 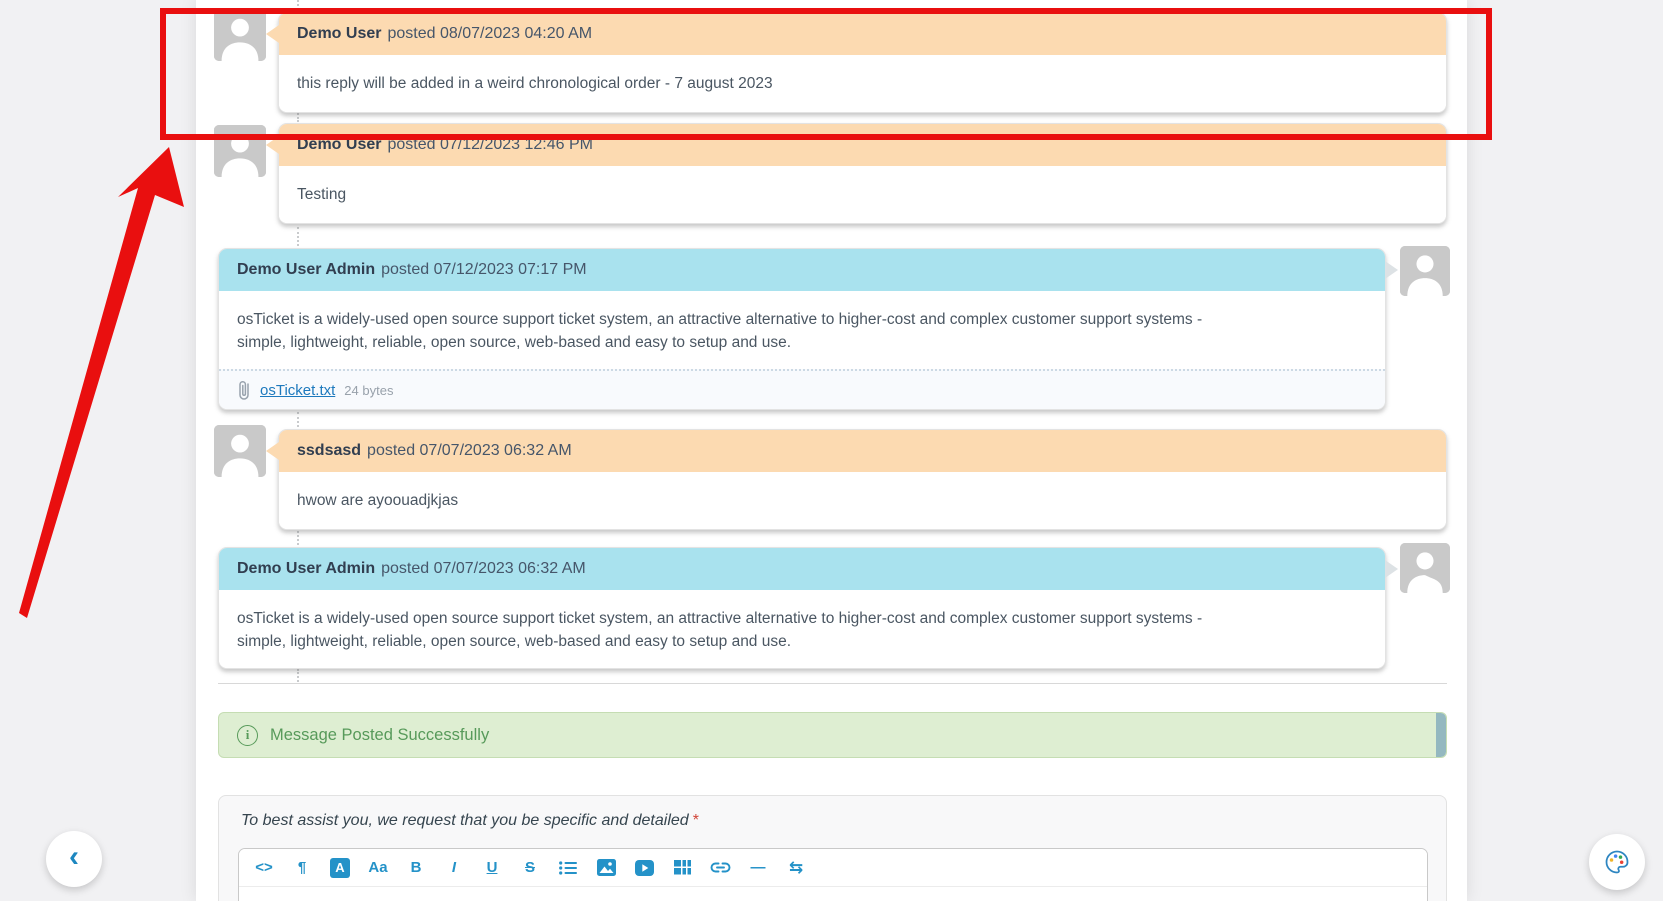 I want to click on paragraph-format-button: ¶, so click(x=302, y=868).